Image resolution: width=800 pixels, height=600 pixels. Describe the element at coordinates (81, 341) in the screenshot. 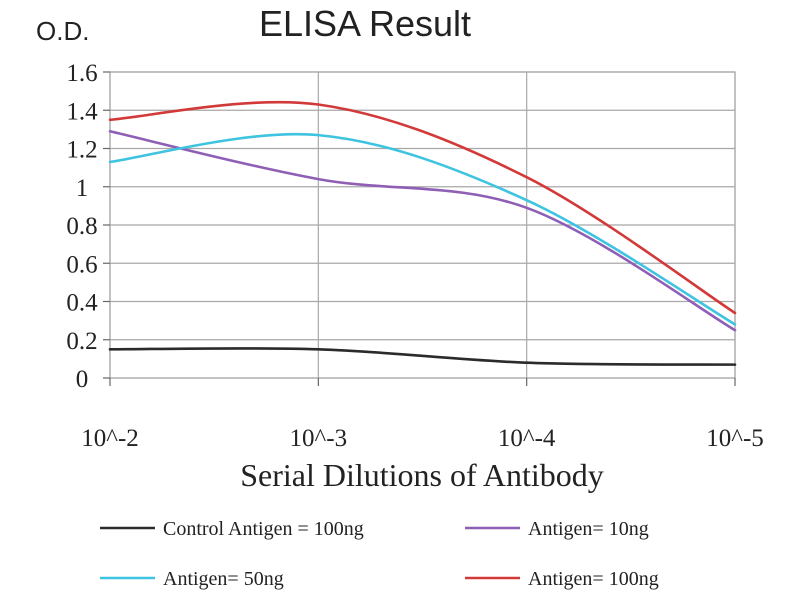

I see `y-tick-label: 0.2` at that location.